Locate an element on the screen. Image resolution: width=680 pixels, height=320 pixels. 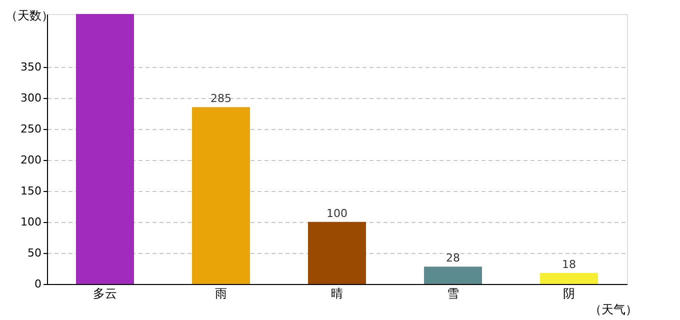
y-tick-label: 200 is located at coordinates (31, 159).